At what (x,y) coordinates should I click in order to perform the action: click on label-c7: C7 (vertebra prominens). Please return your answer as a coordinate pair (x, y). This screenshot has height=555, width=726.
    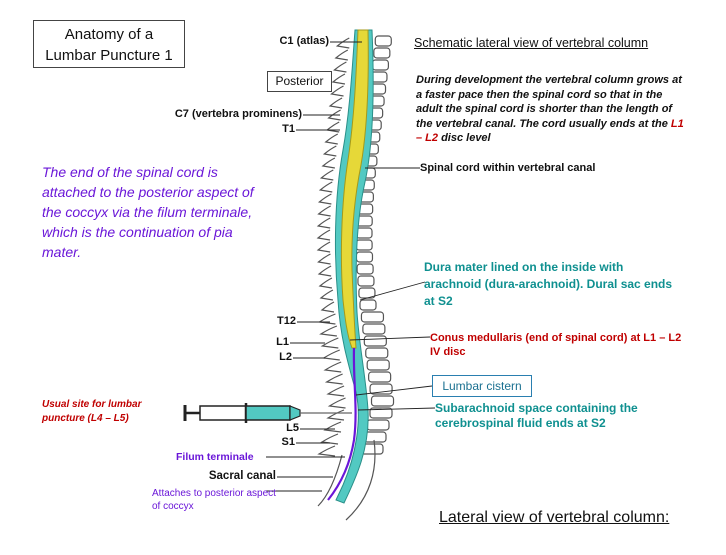
    Looking at the image, I should click on (238, 114).